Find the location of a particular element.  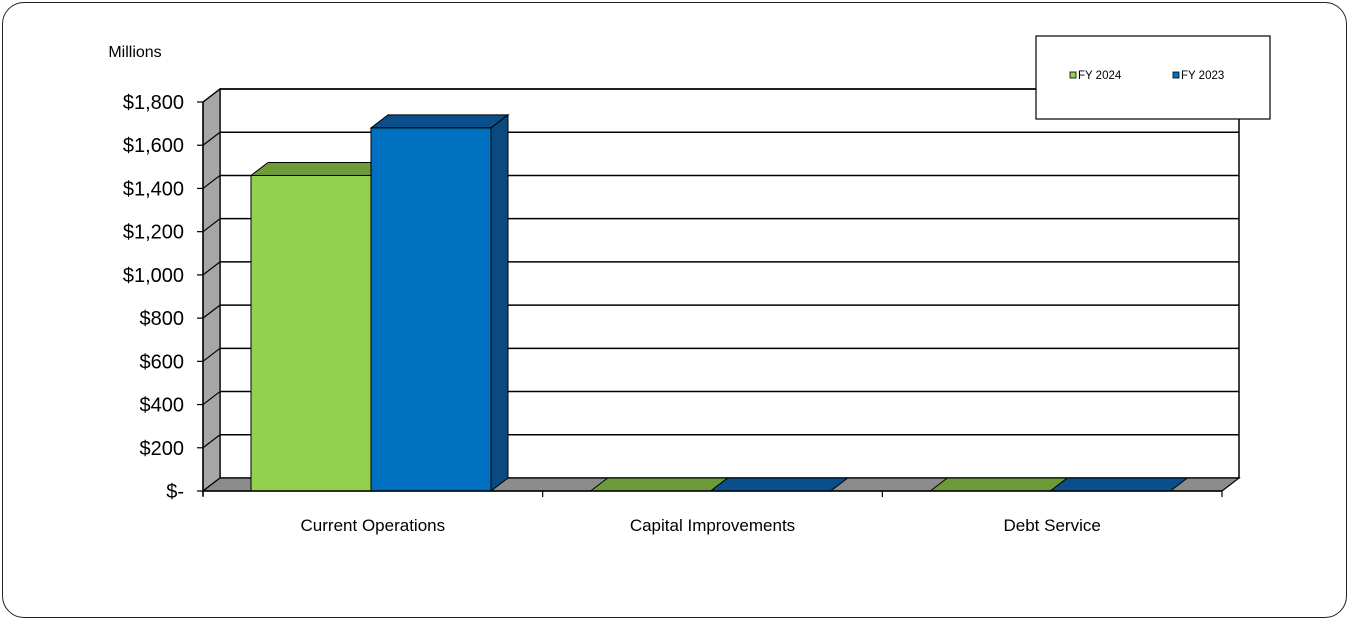

y-tick-label: $600 is located at coordinates (162, 362).